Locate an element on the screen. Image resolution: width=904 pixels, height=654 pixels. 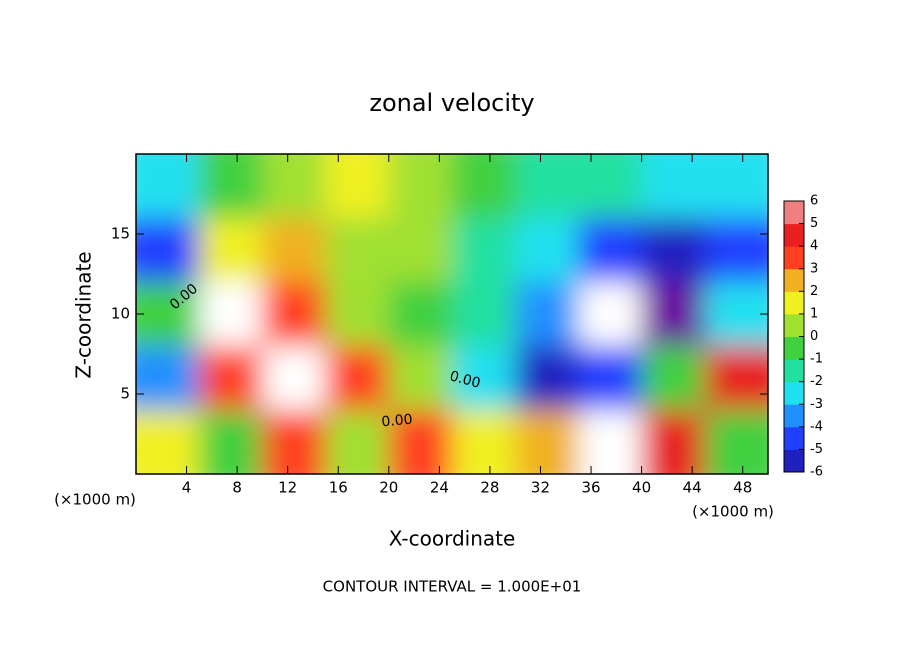
y-tick-label: 5 is located at coordinates (125, 394).